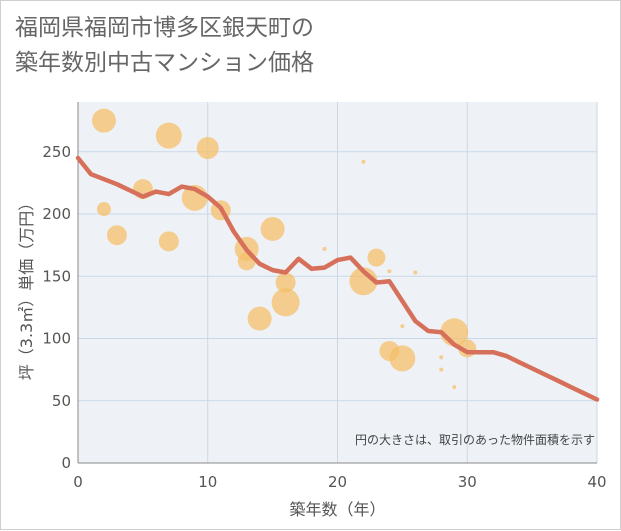  What do you see at coordinates (164, 63) in the screenshot?
I see `chart-title-line-2: 築年数別中古マンション価格` at bounding box center [164, 63].